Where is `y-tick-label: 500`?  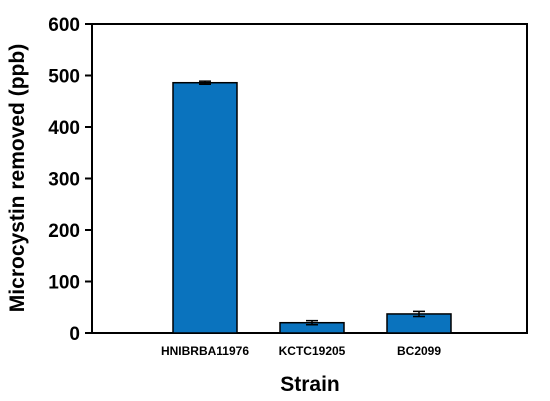 y-tick-label: 500 is located at coordinates (64, 77).